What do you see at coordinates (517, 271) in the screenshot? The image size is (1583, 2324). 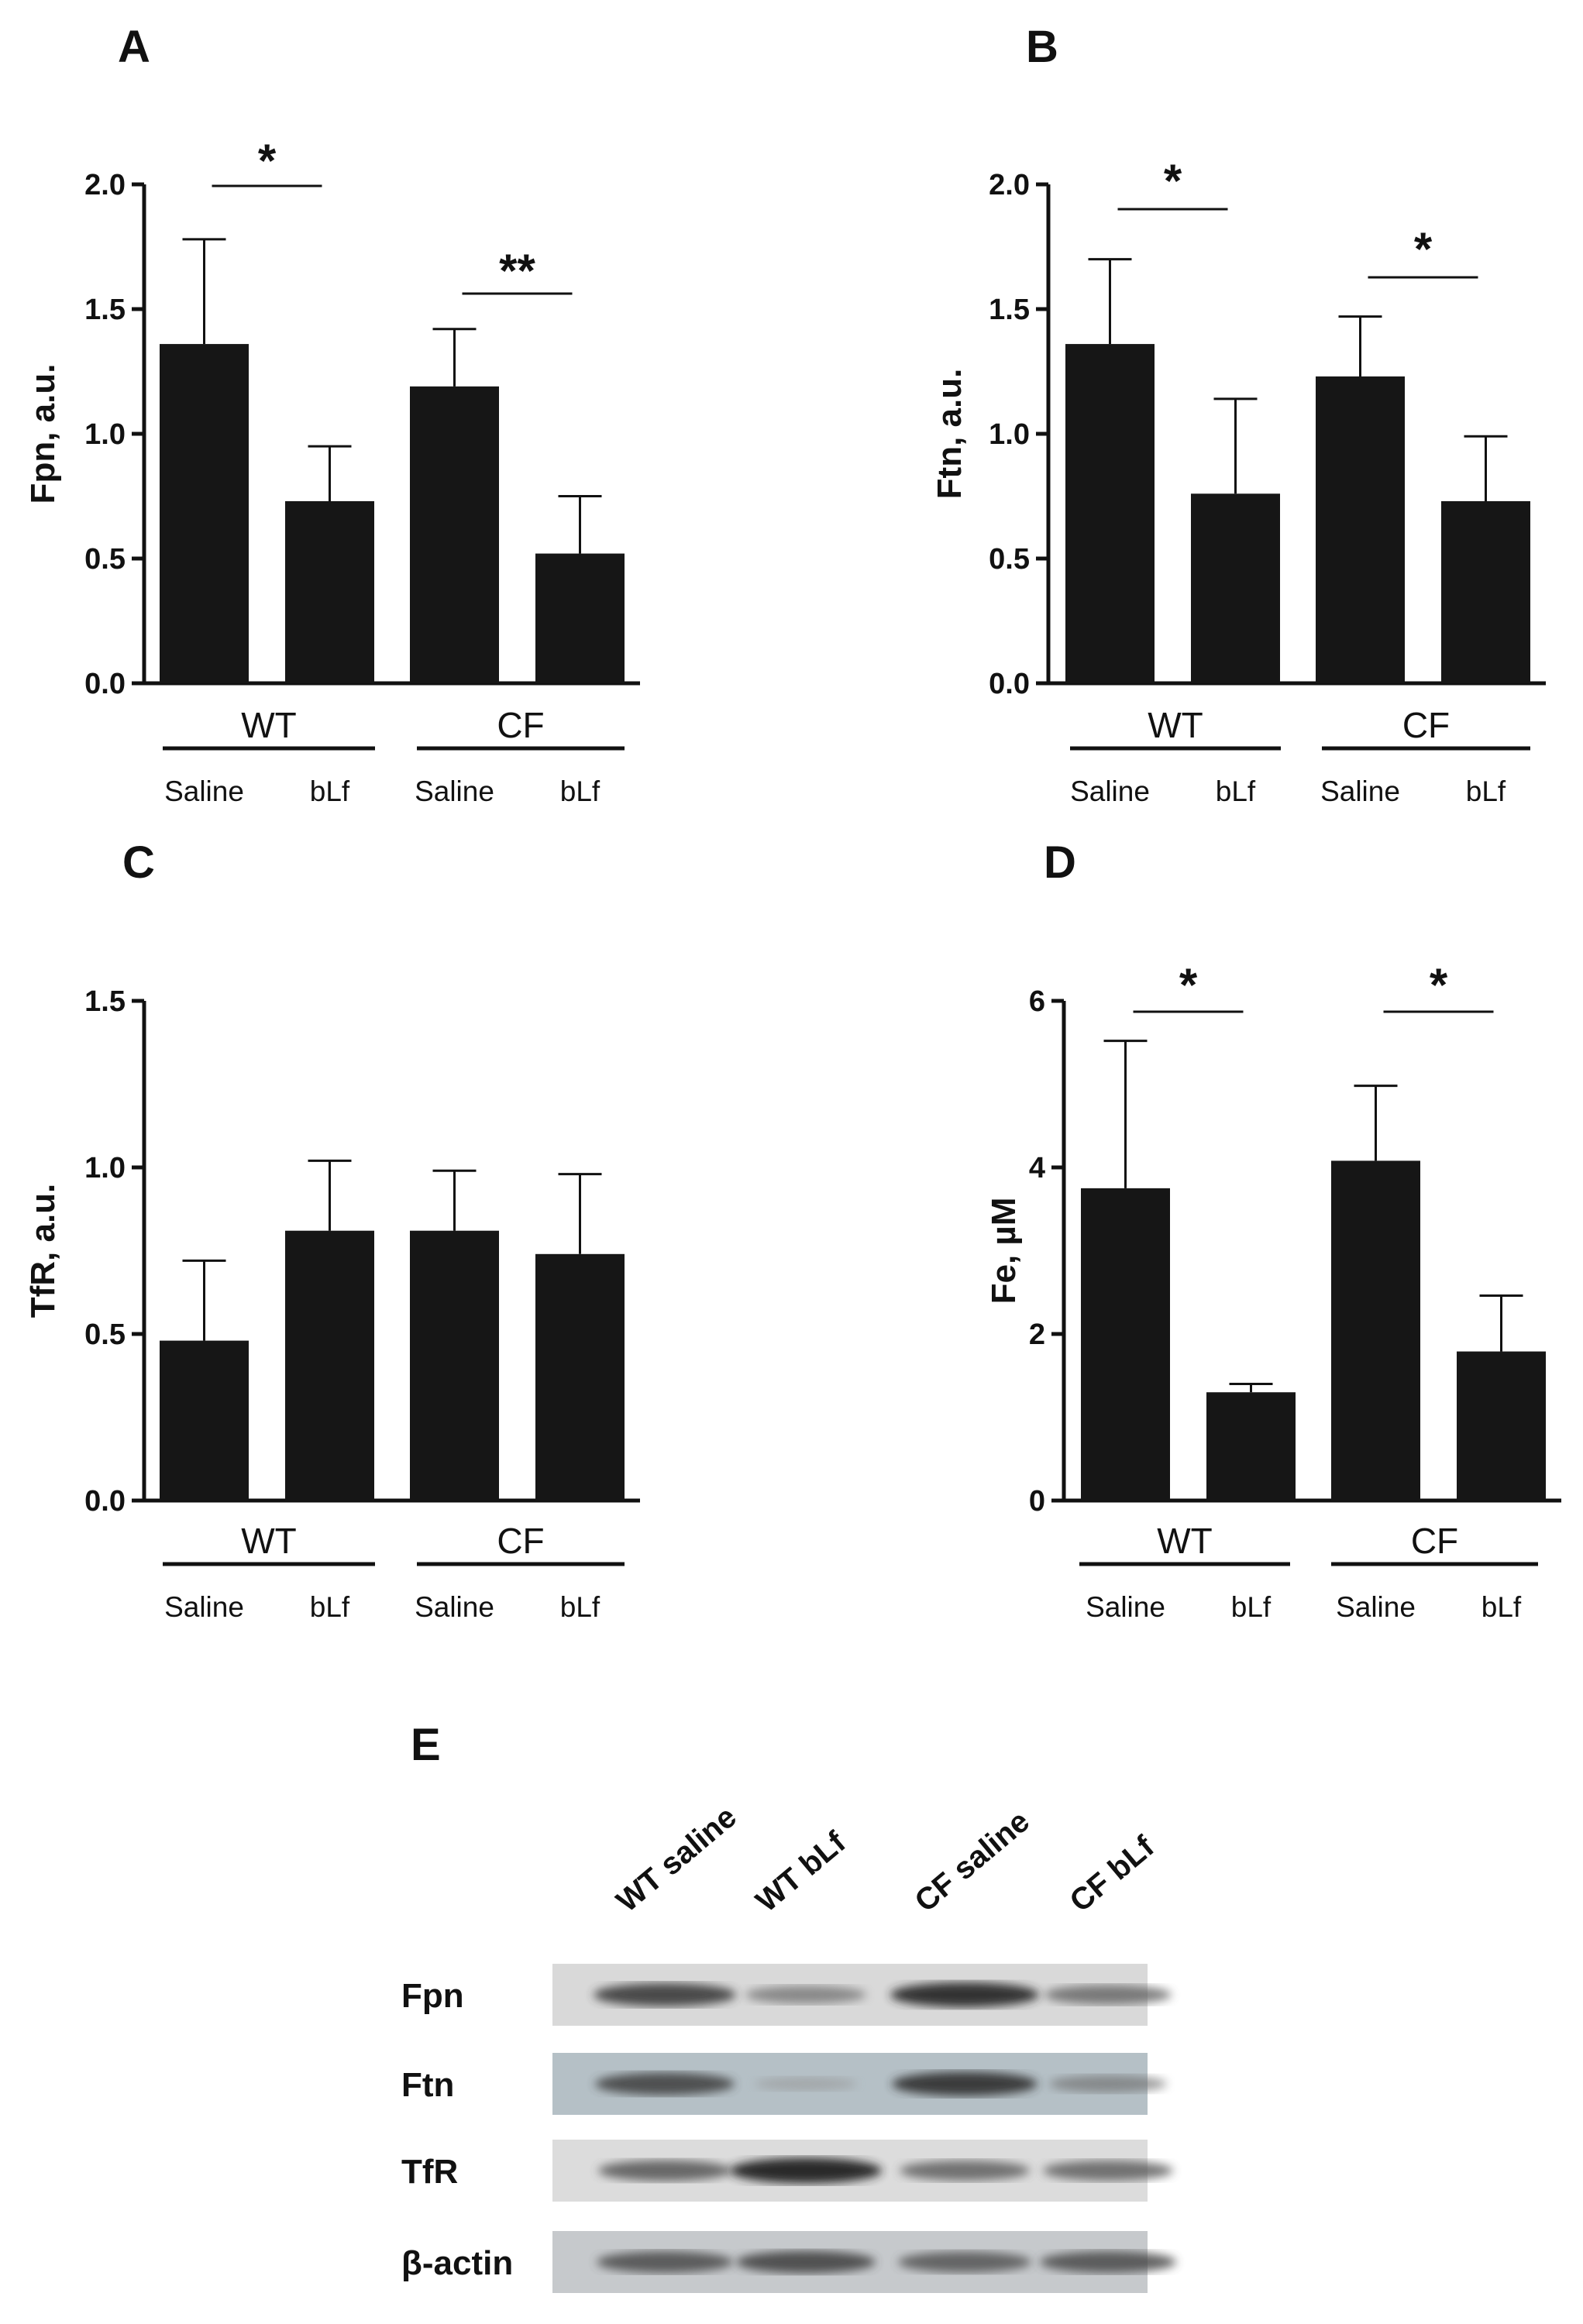 I see `significance-marker: **` at bounding box center [517, 271].